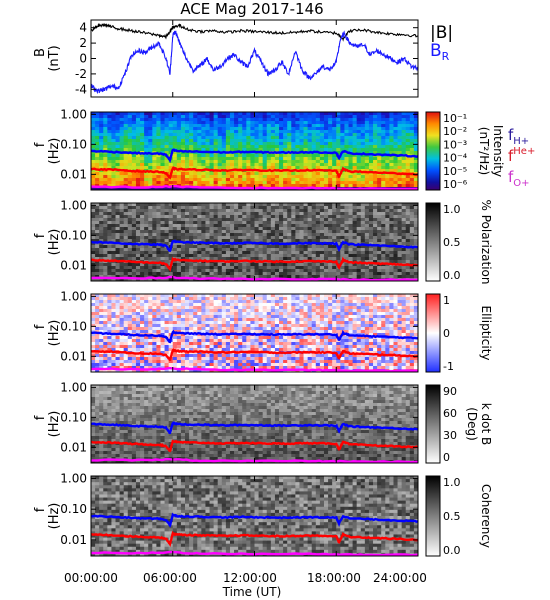 This screenshot has width=550, height=600. Describe the element at coordinates (170, 578) in the screenshot. I see `x-tick-label: 06:00:00` at that location.